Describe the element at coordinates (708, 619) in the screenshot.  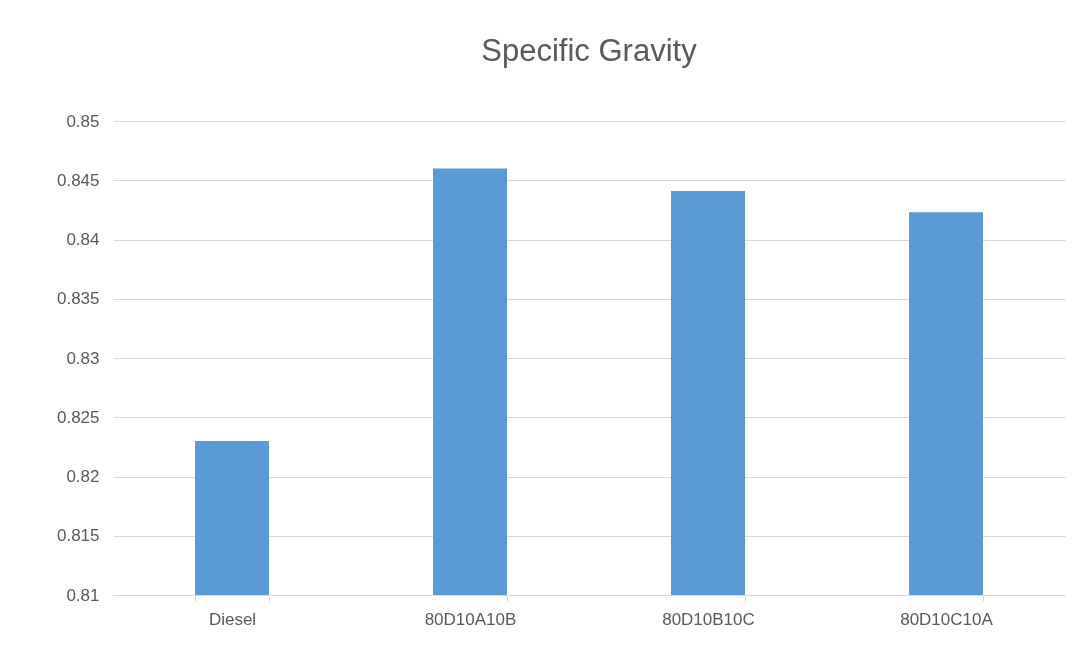
I see `x-tick-label: 80D10B10C` at that location.